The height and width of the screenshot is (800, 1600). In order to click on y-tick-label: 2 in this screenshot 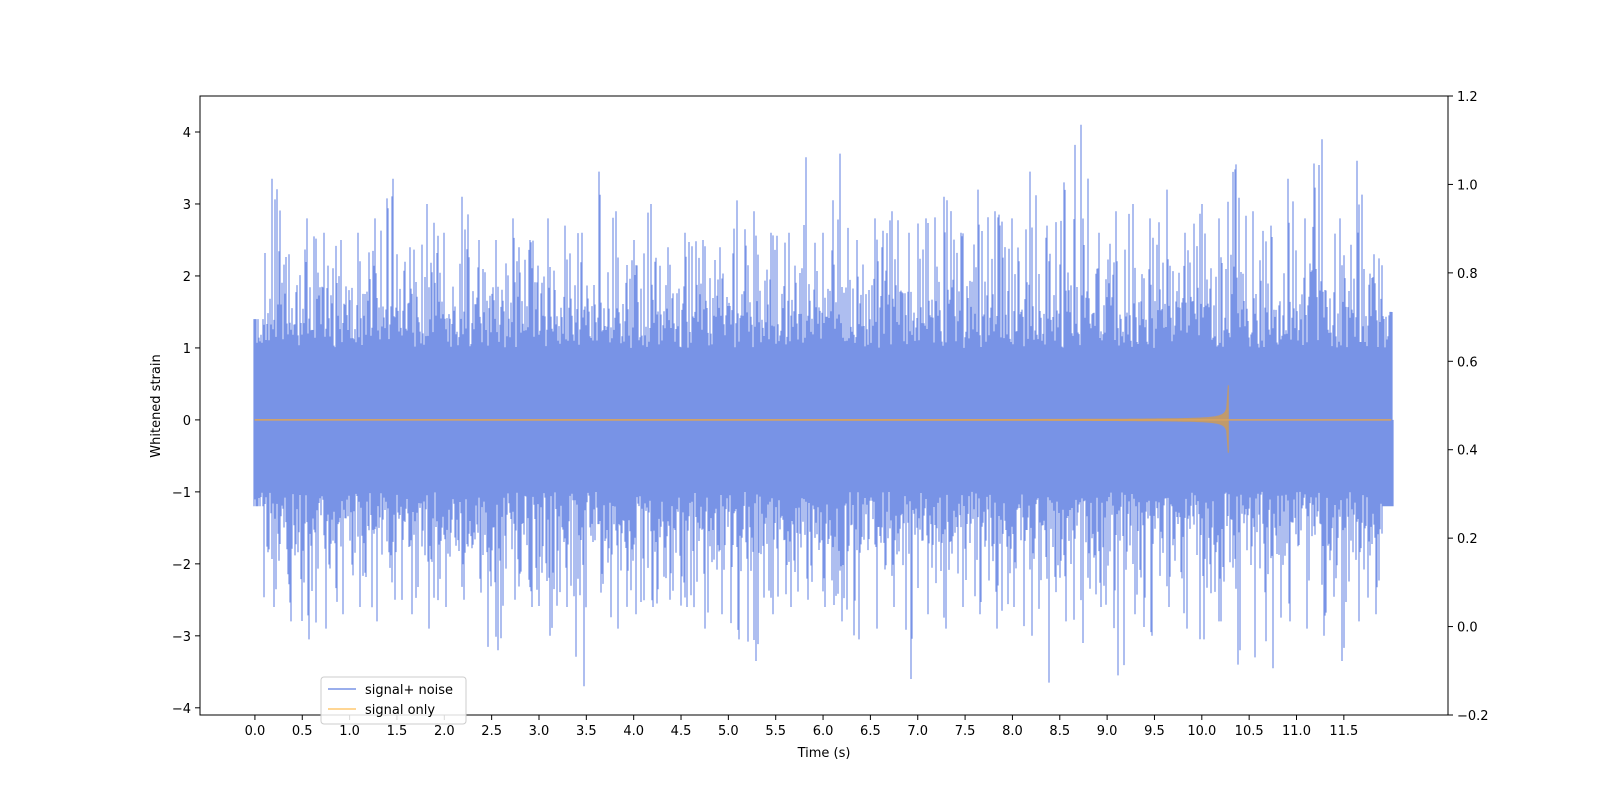, I will do `click(187, 277)`.